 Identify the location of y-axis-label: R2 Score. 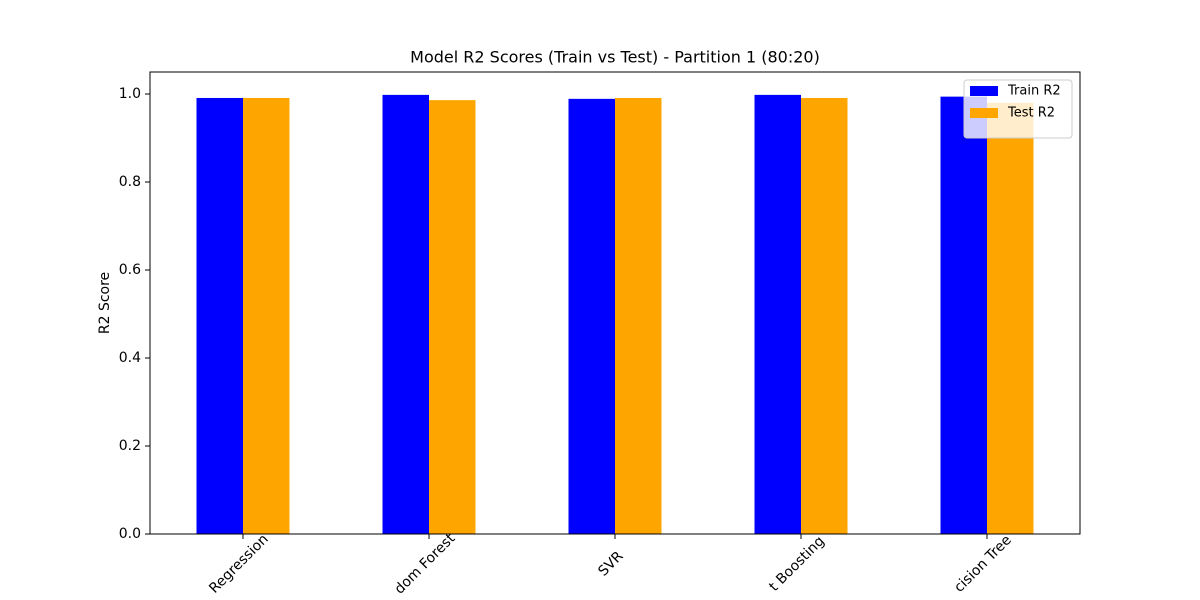
(105, 303).